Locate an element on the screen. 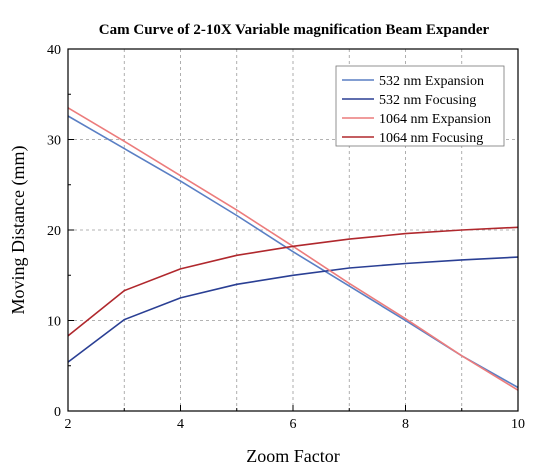 The image size is (536, 471). legend-label-2: 1064 nm Expansion is located at coordinates (435, 119).